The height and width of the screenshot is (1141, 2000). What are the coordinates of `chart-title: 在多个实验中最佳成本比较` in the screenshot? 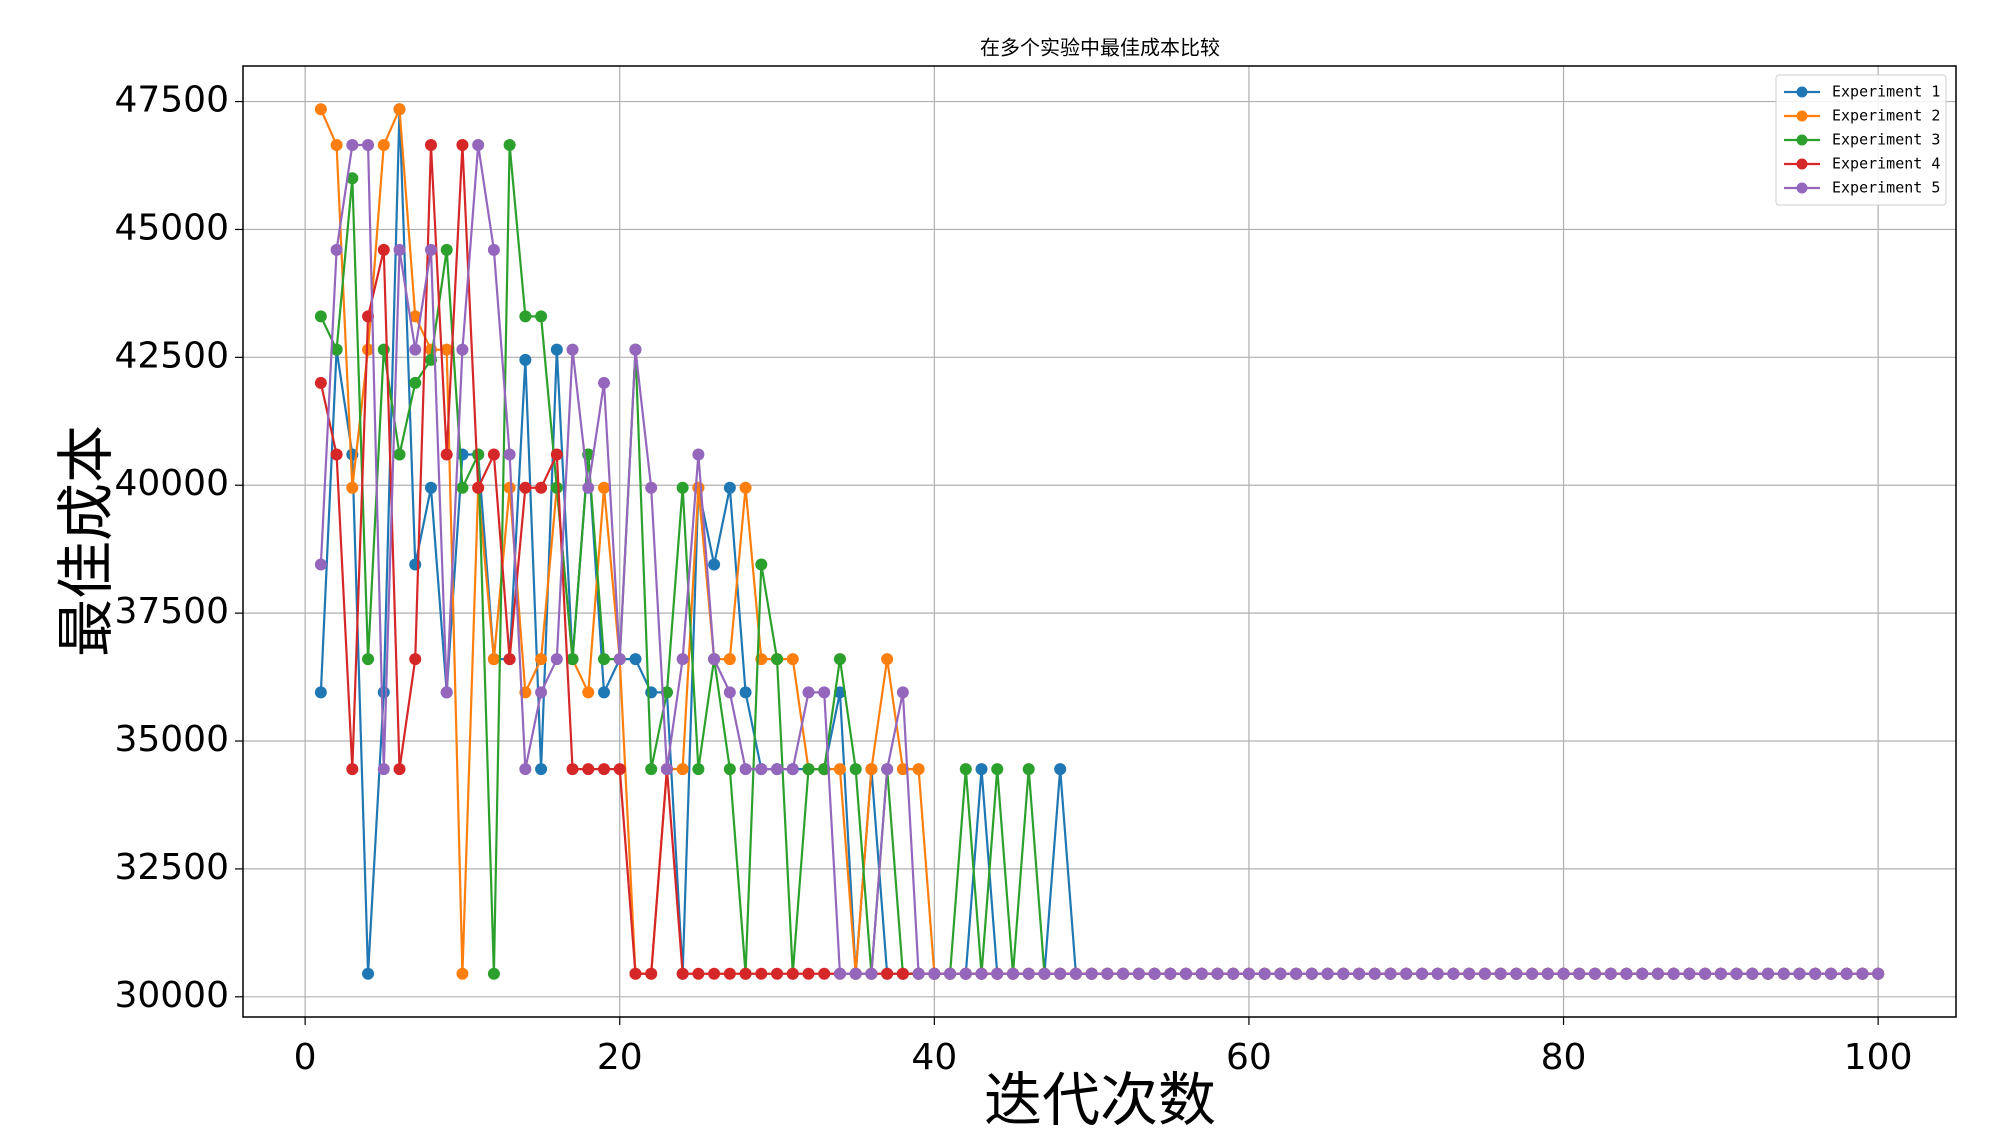 It's located at (1100, 48).